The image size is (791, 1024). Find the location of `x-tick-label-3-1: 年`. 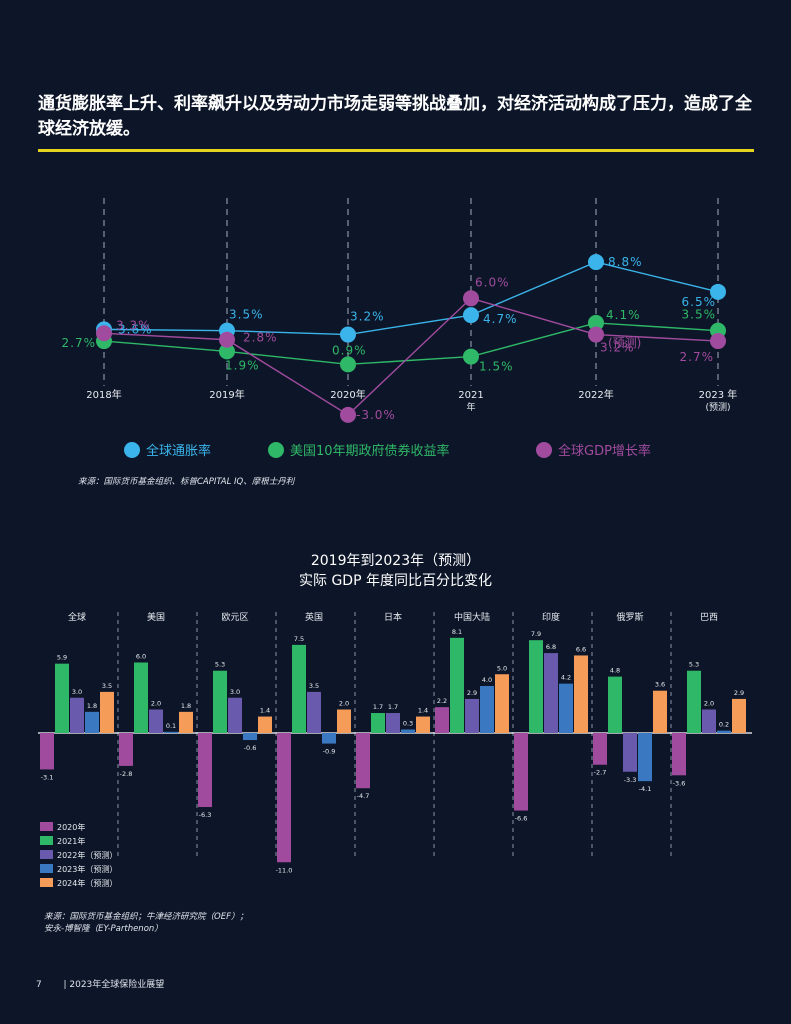

x-tick-label-3-1: 年 is located at coordinates (470, 407).